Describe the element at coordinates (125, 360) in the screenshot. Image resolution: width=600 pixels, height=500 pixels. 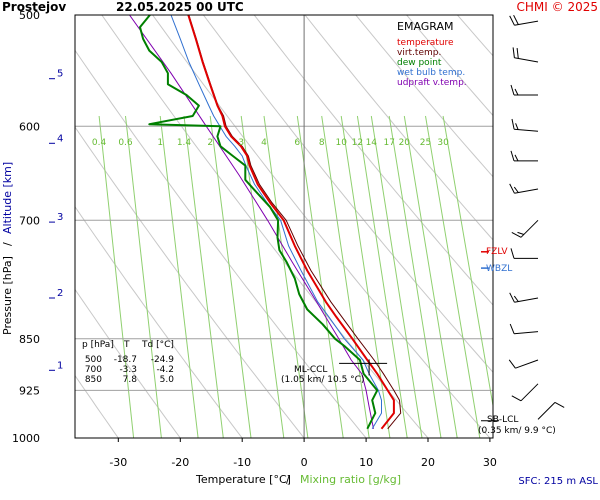
I see `table-cell: -18.7` at that location.